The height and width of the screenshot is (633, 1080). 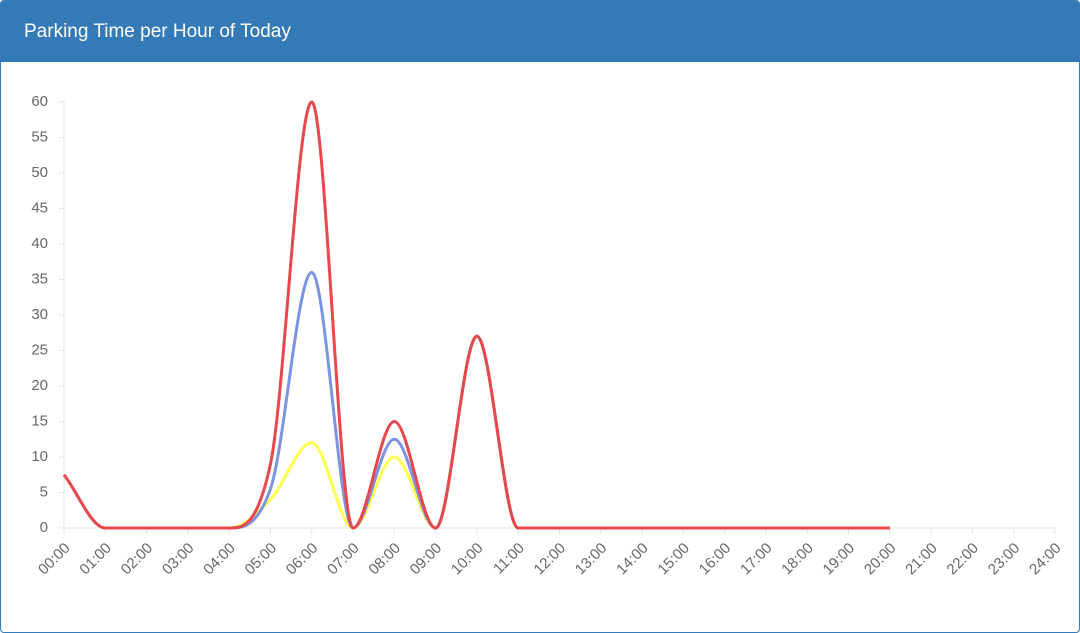 What do you see at coordinates (137, 559) in the screenshot?
I see `x-tick-label: 02:00` at bounding box center [137, 559].